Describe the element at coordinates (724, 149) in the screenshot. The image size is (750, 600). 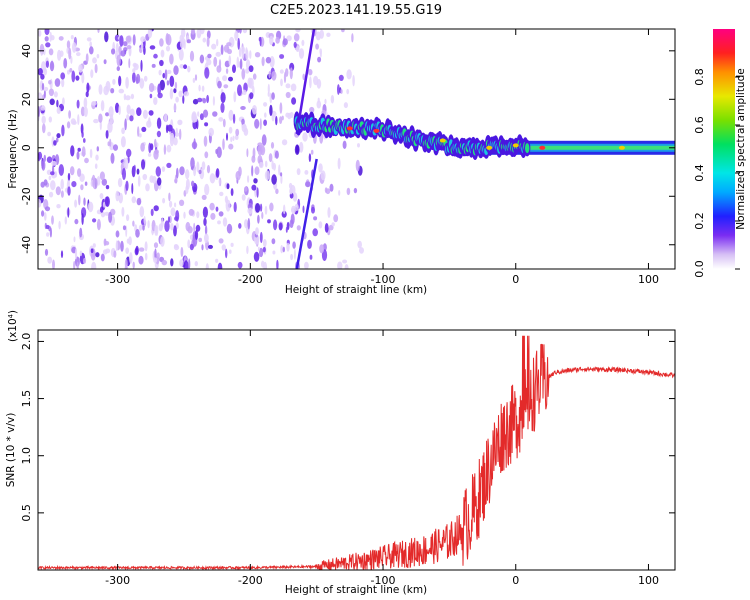
I see `colorbar-gradient` at that location.